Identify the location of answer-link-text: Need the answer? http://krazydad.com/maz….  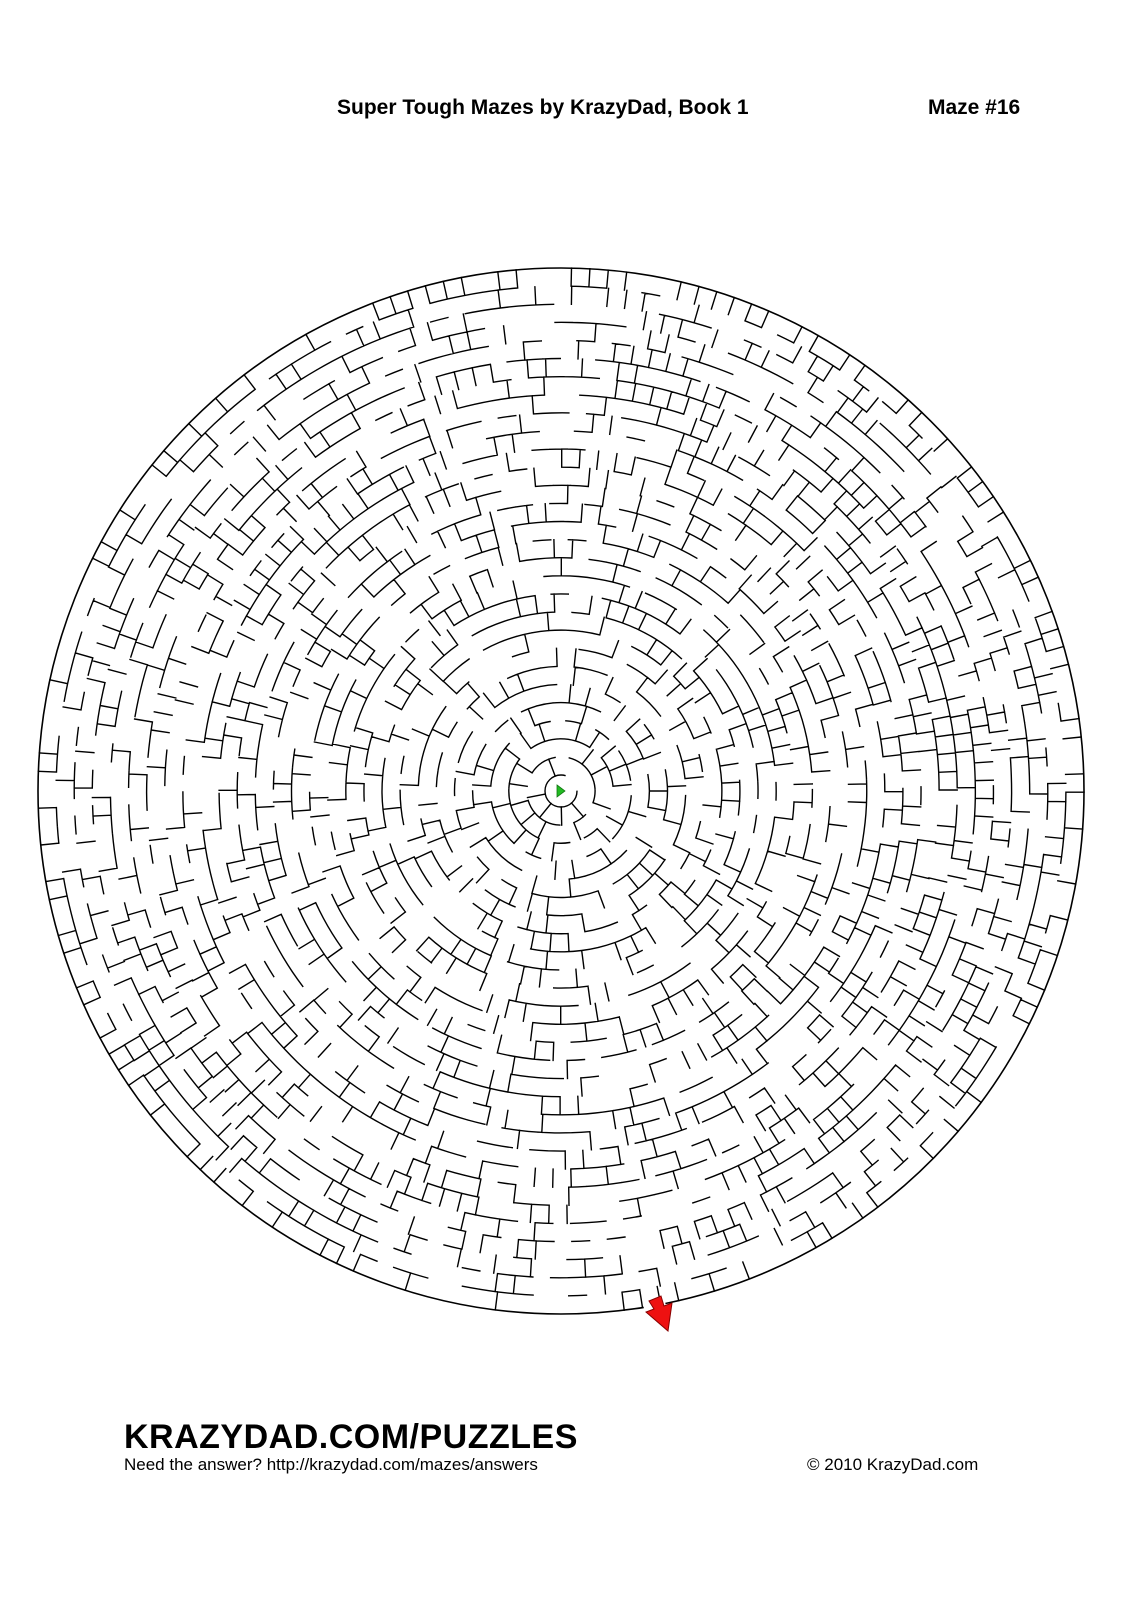
(331, 1464).